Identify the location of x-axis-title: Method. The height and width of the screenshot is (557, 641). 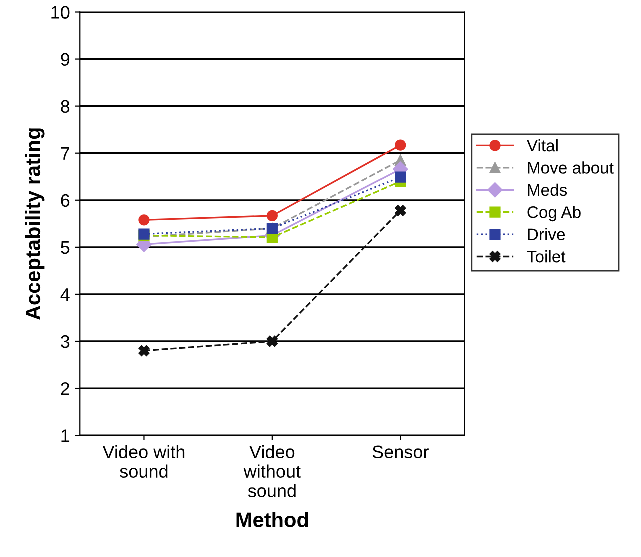
(272, 520).